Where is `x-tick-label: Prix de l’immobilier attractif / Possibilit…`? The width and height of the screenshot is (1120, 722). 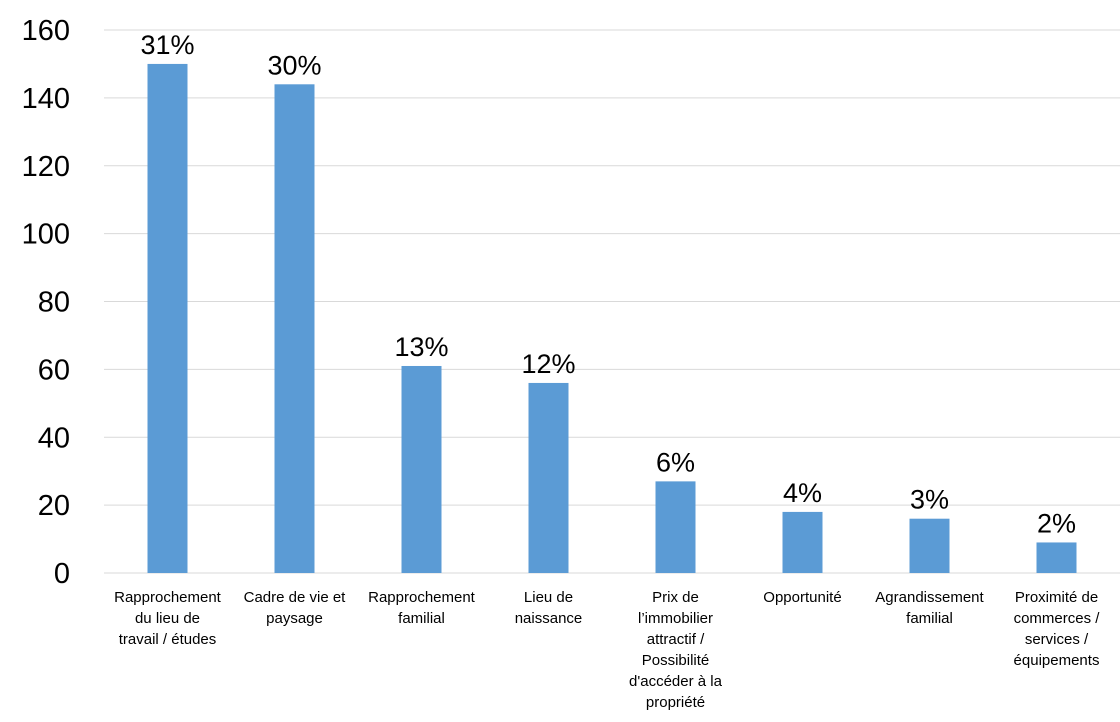 x-tick-label: Prix de l’immobilier attractif / Possibilit… is located at coordinates (676, 650).